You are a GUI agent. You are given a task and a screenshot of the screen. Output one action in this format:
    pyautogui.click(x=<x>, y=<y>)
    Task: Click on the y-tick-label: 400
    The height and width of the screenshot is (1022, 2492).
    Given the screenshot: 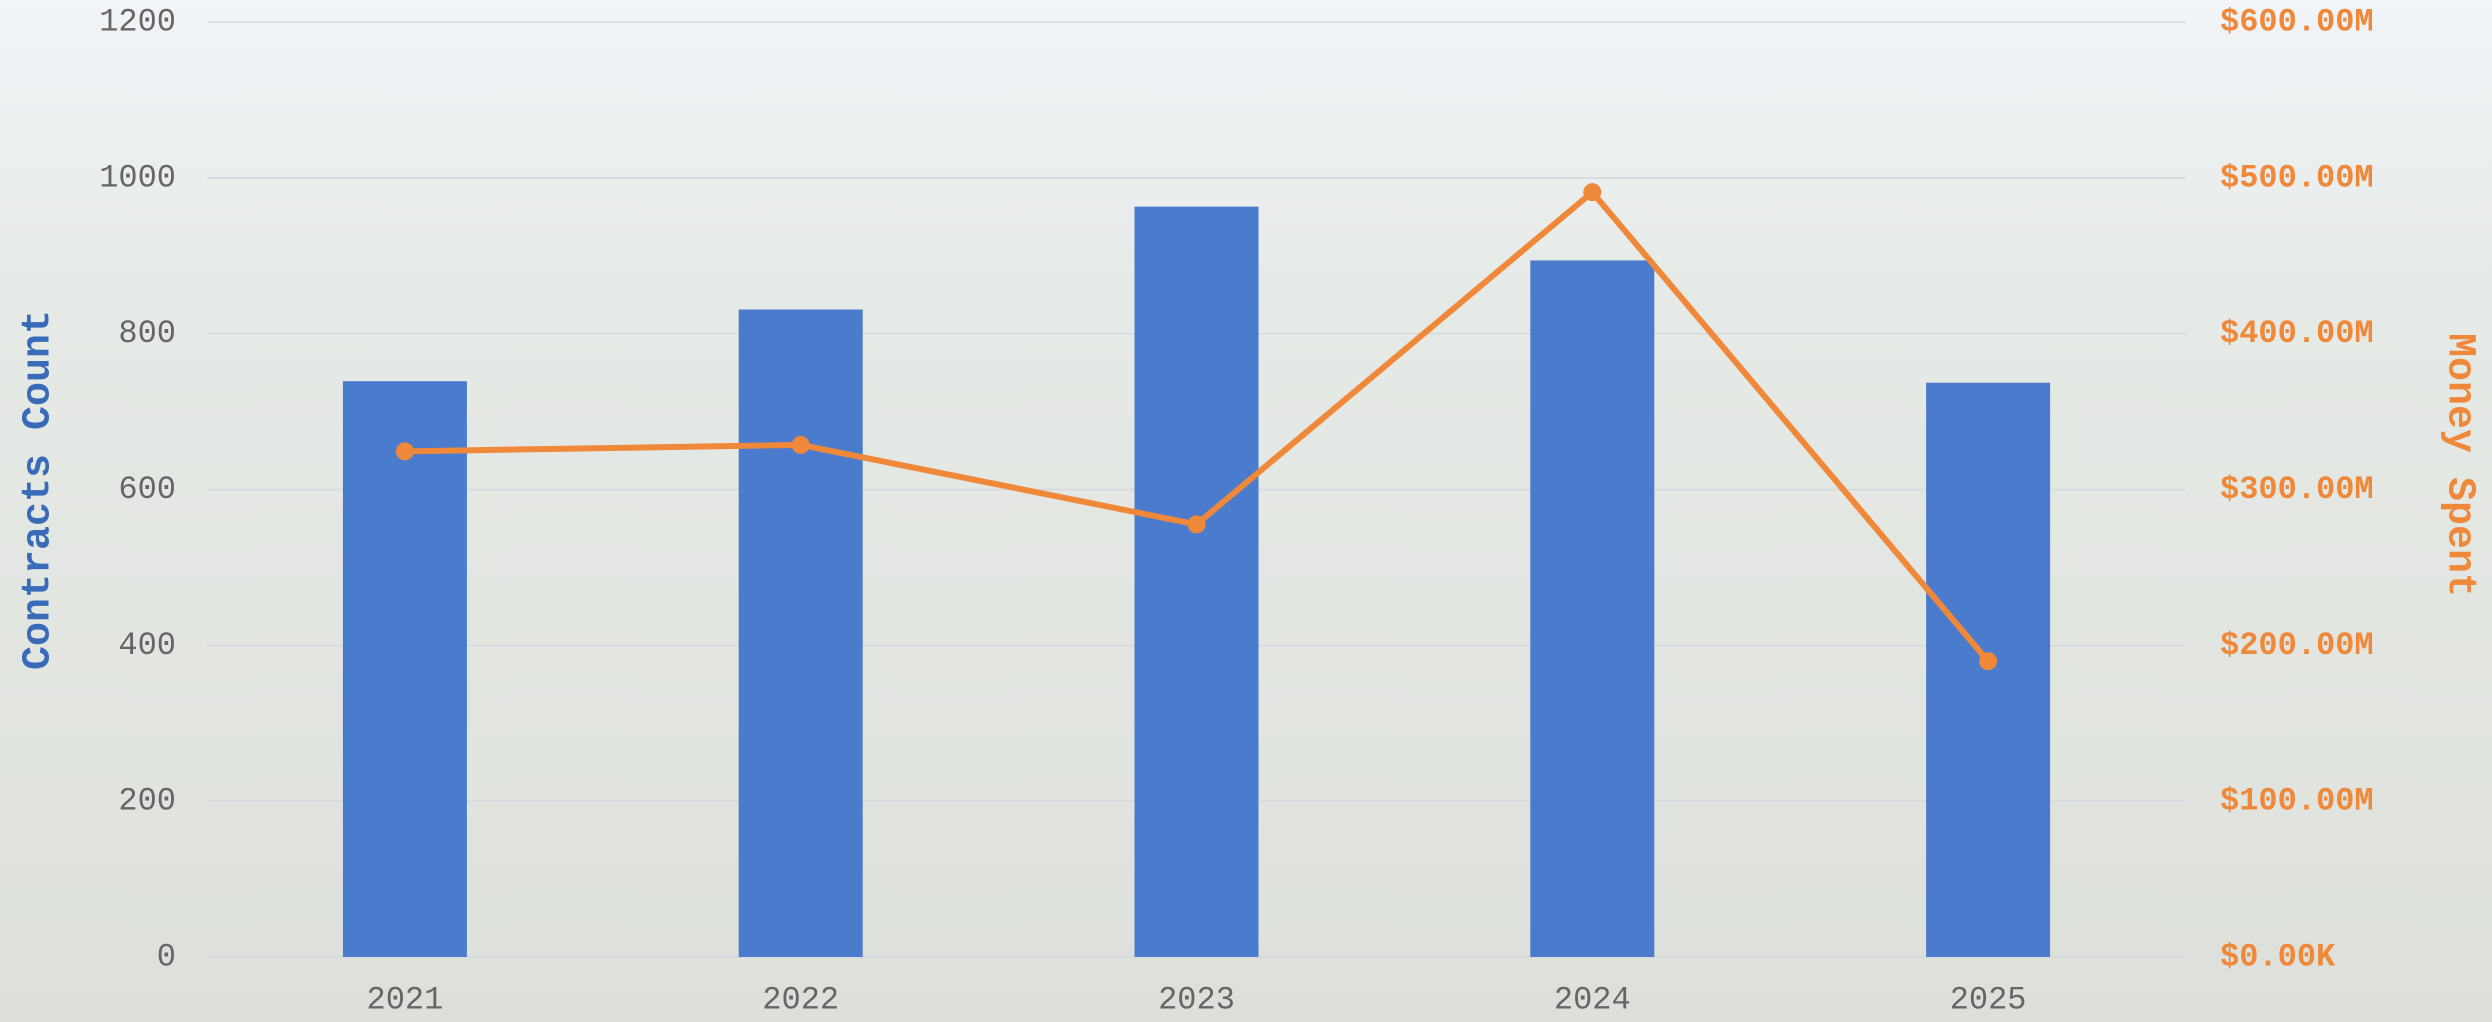 What is the action you would take?
    pyautogui.click(x=147, y=645)
    